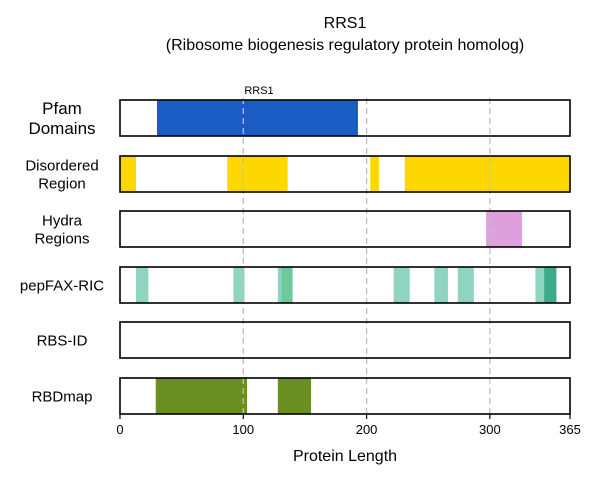 The image size is (600, 480). I want to click on track-3: pepFAX-RIC, so click(295, 285).